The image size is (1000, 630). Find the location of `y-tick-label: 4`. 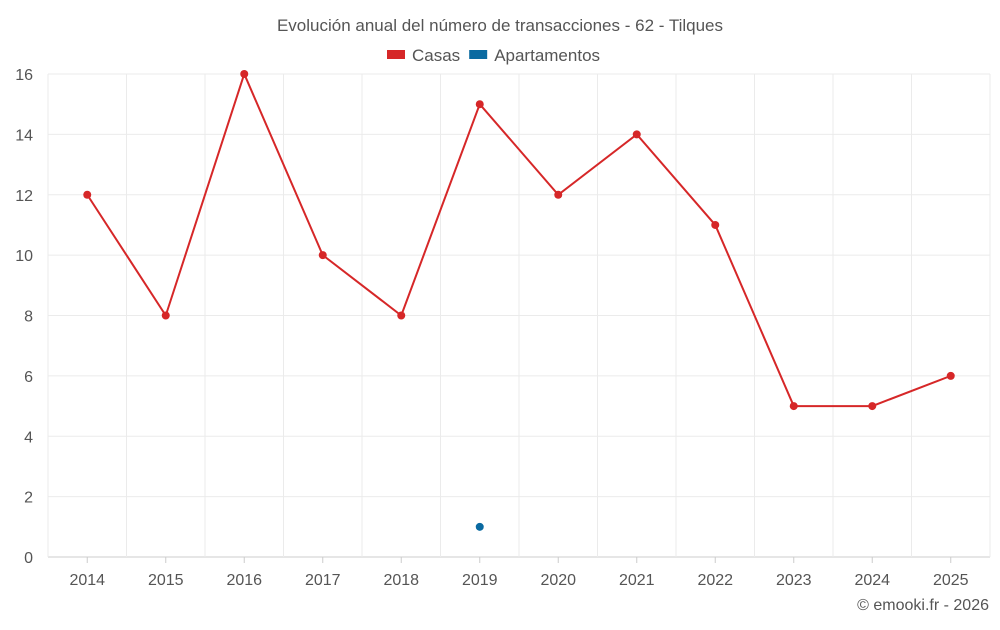

y-tick-label: 4 is located at coordinates (28, 437).